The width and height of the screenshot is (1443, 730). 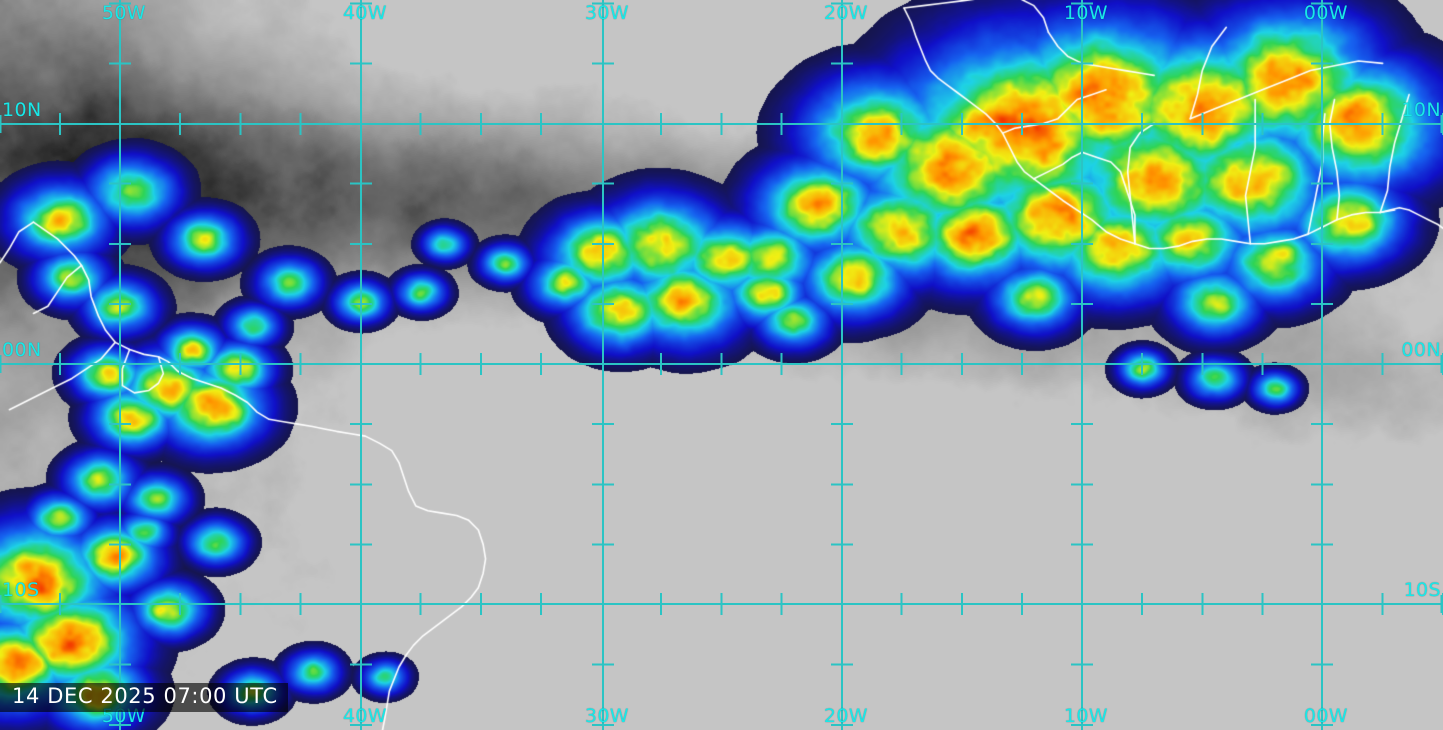 I want to click on lon-label-bottom: 40W, so click(x=364, y=716).